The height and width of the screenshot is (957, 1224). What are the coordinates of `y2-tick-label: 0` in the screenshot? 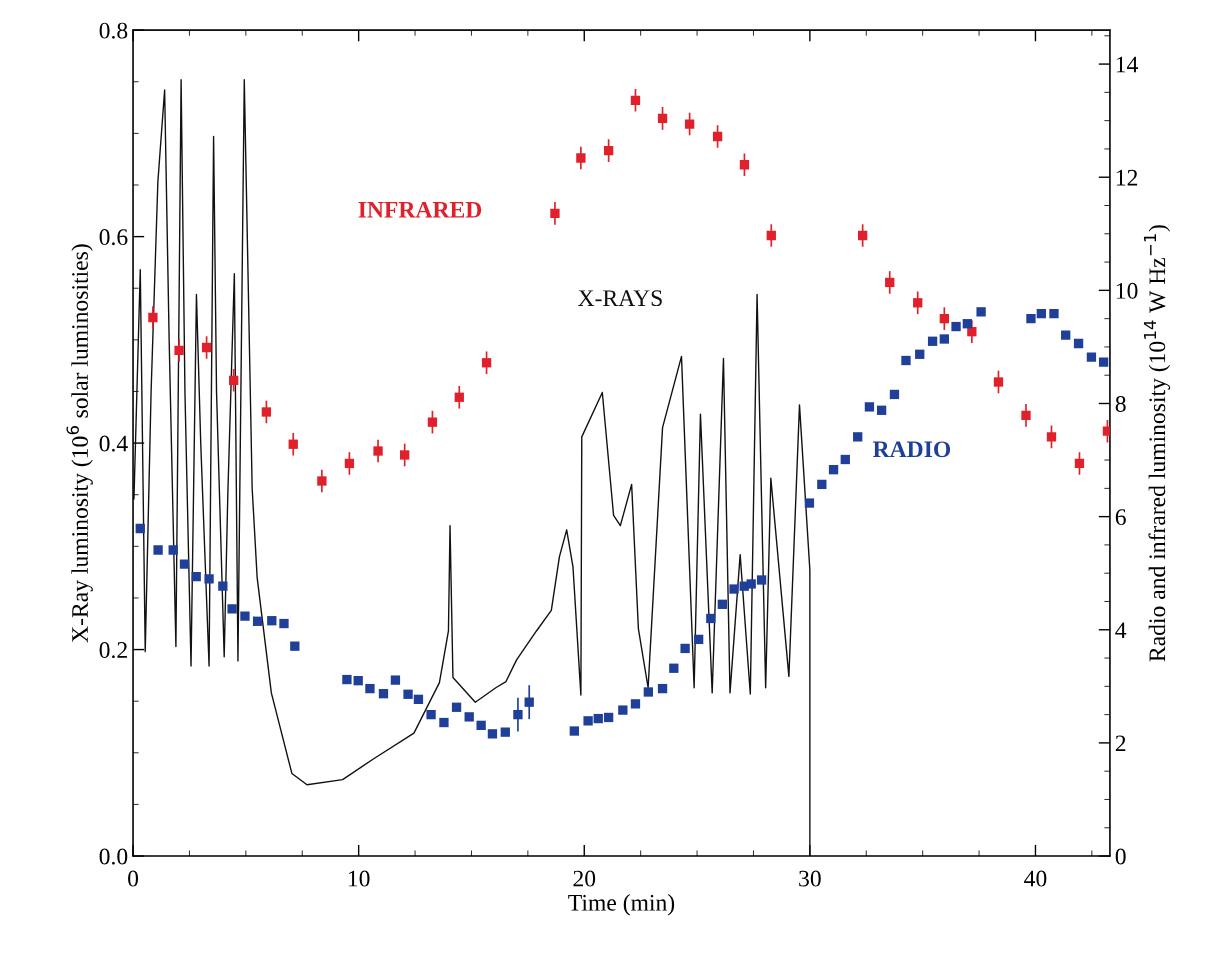 It's located at (1120, 856).